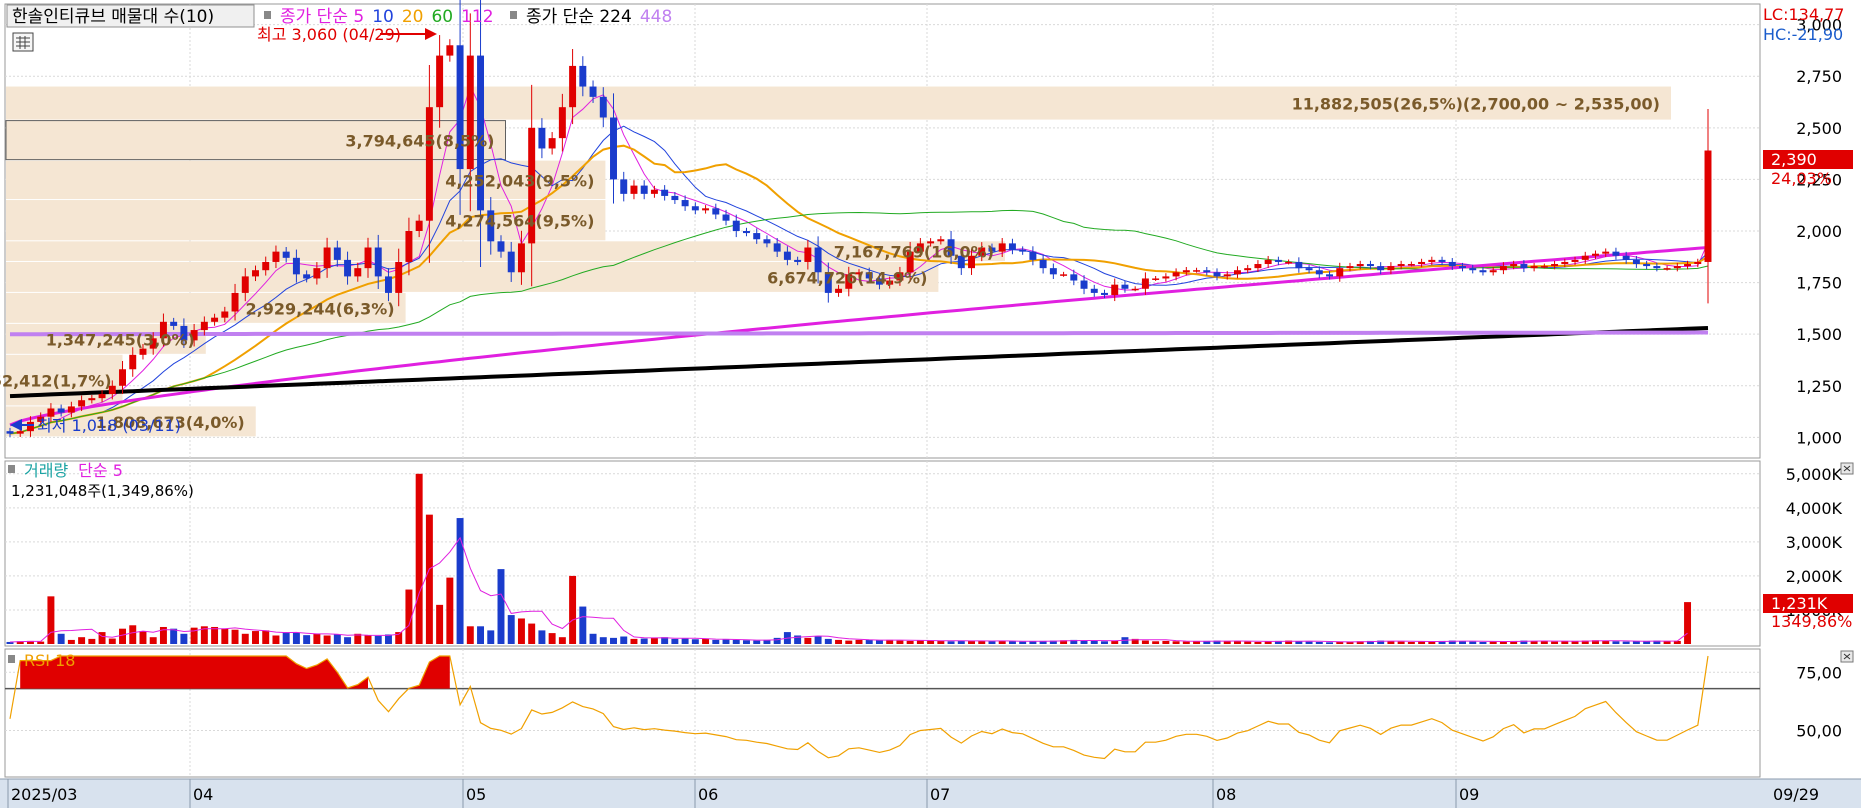 This screenshot has width=1861, height=812. Describe the element at coordinates (73, 470) in the screenshot. I see `volume-legend: 거래량 단순 5` at that location.